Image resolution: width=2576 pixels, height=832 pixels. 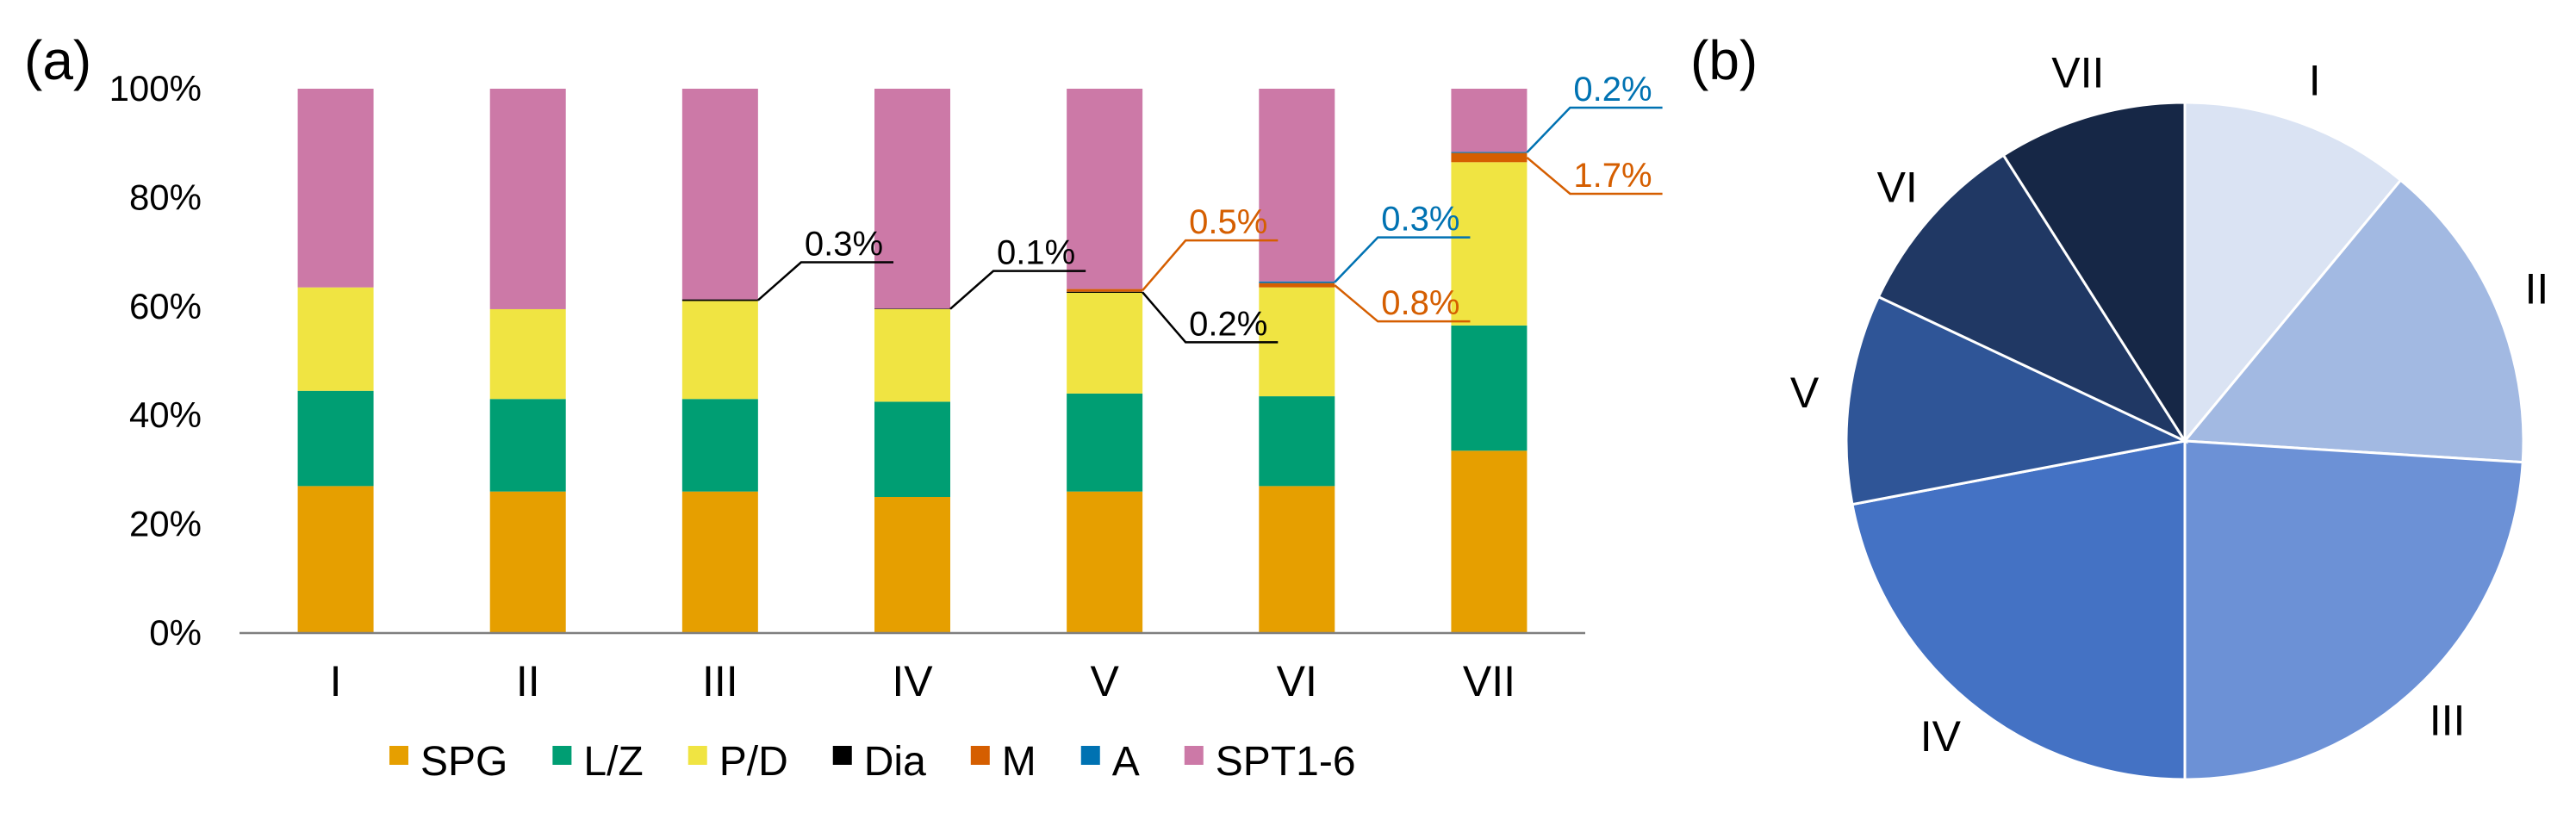 I want to click on annotation-label: 0.1%, so click(x=1036, y=253).